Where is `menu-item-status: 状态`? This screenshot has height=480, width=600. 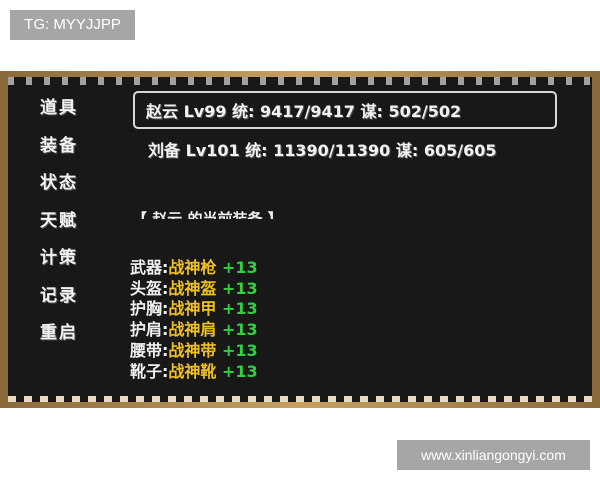 menu-item-status: 状态 is located at coordinates (59, 183).